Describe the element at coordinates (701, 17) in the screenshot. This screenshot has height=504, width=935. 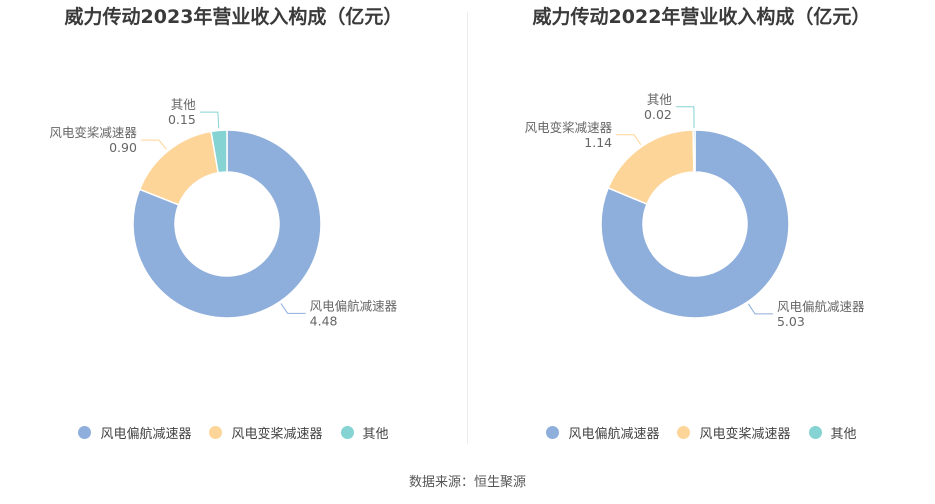
I see `chart-title: 威力传动2022年营业收入构成（亿元）` at that location.